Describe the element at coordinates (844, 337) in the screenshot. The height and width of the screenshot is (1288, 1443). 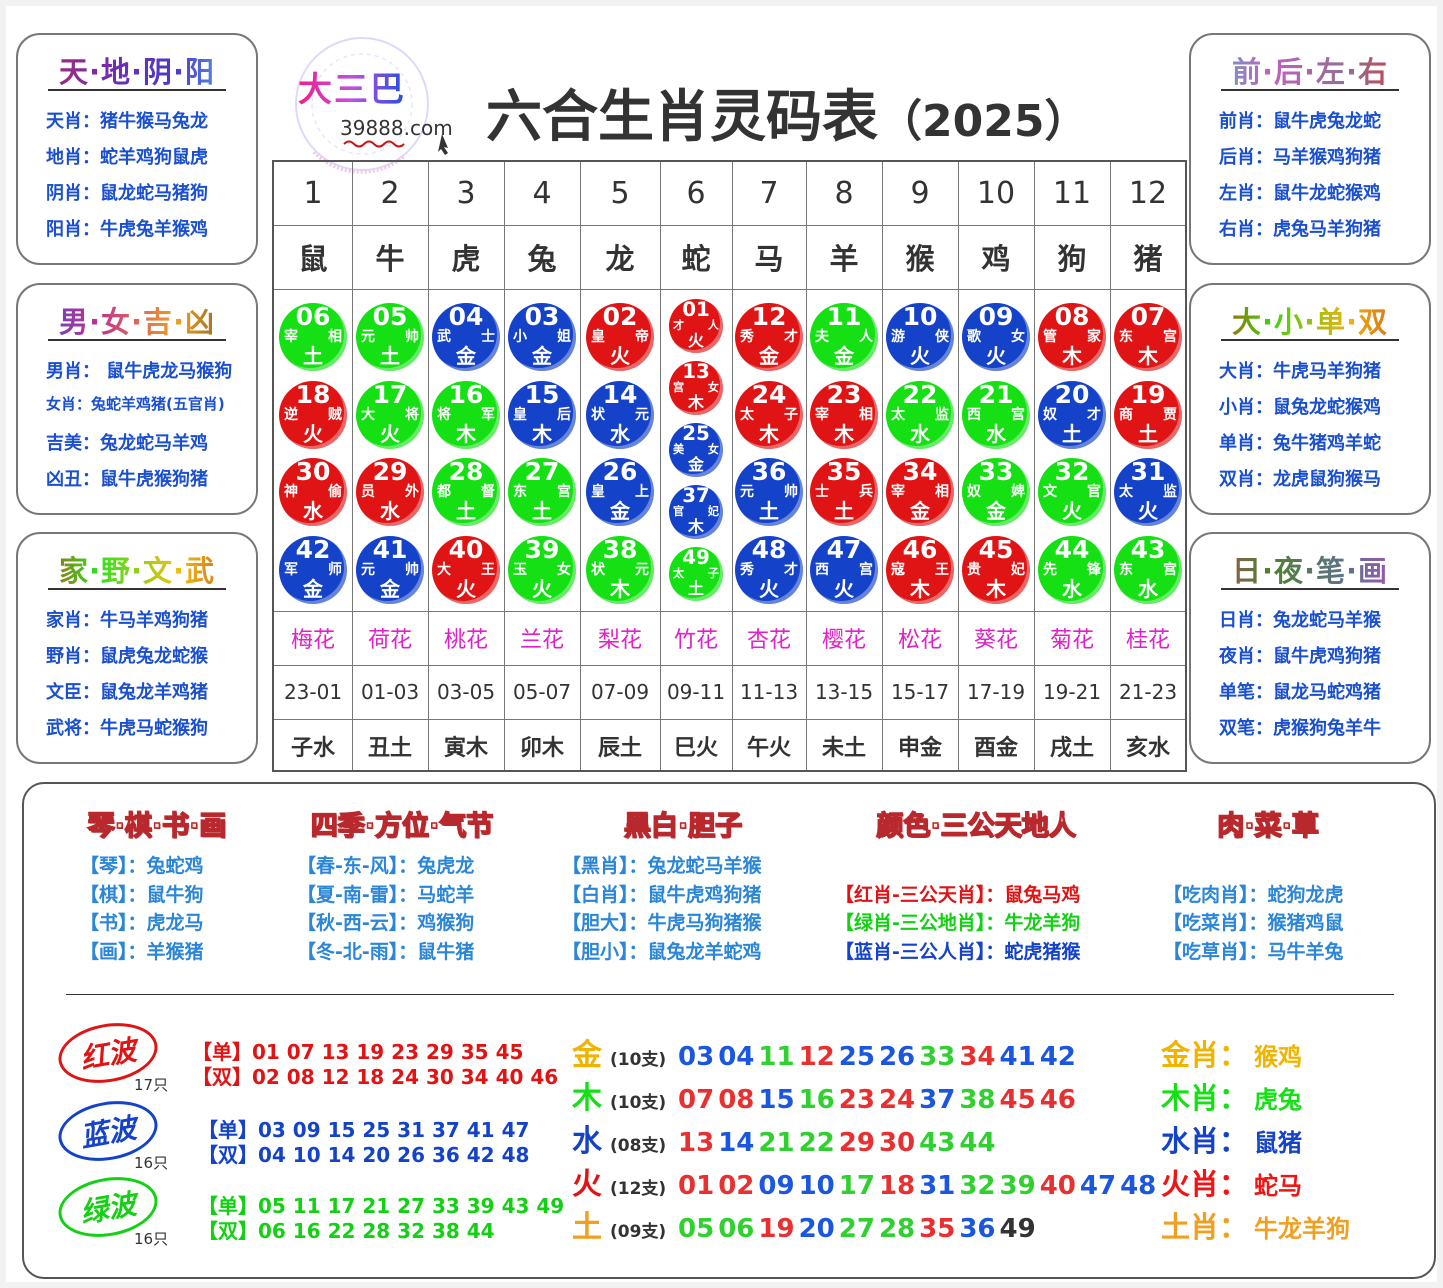
I see `number-ball: 11 夫 人金` at that location.